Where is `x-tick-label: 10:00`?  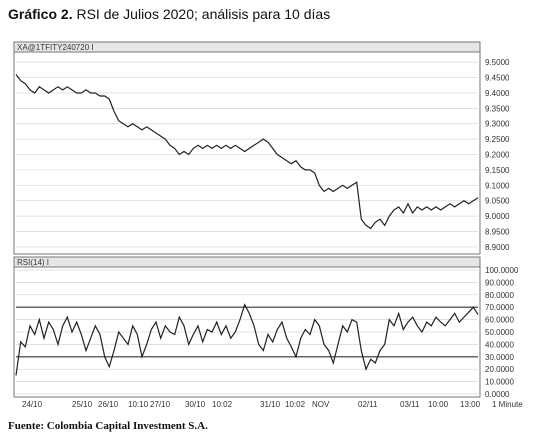
x-tick-label: 10:00 is located at coordinates (438, 404).